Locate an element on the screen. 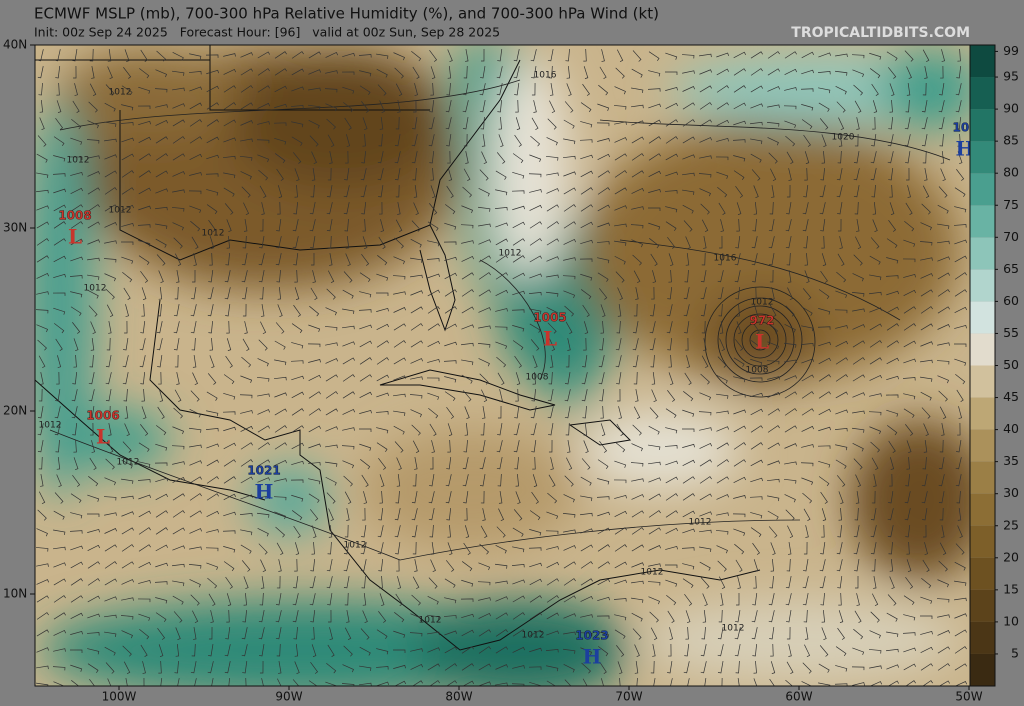 The width and height of the screenshot is (1024, 706). colorbar-label: 35 is located at coordinates (1011, 460).